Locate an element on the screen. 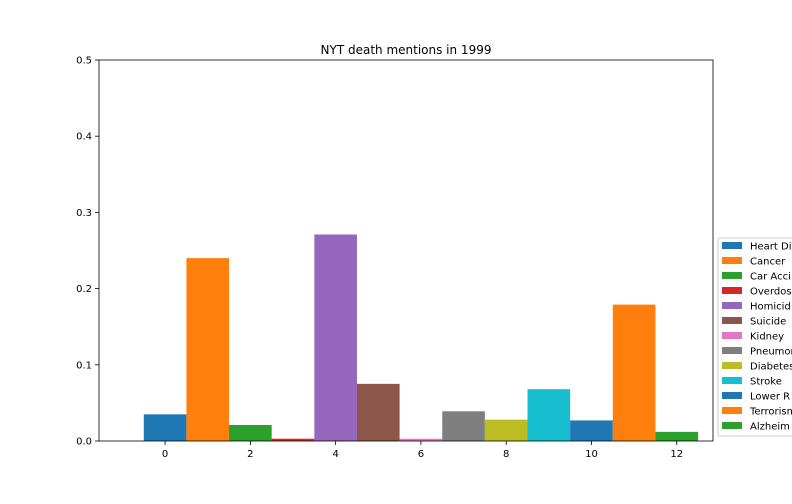 This screenshot has width=792, height=504. legend-label-9: Stroke is located at coordinates (766, 382).